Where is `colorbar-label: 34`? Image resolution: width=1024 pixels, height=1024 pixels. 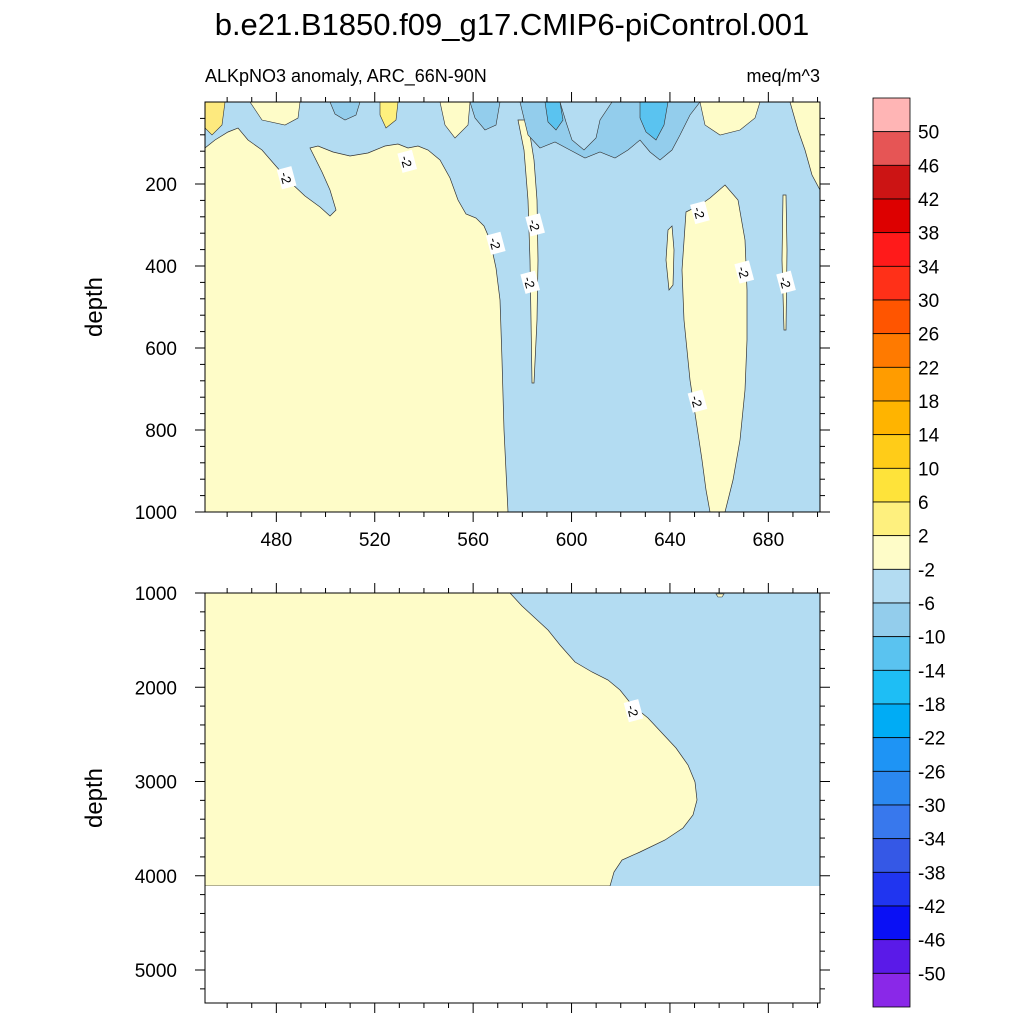 colorbar-label: 34 is located at coordinates (929, 267).